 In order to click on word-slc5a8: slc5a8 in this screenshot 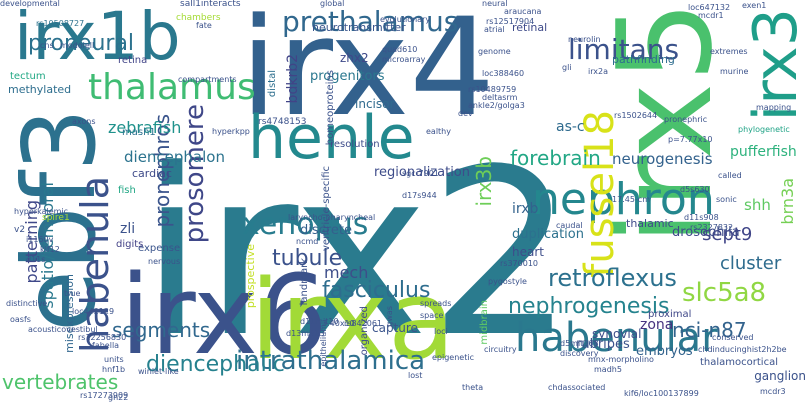, I will do `click(724, 293)`.